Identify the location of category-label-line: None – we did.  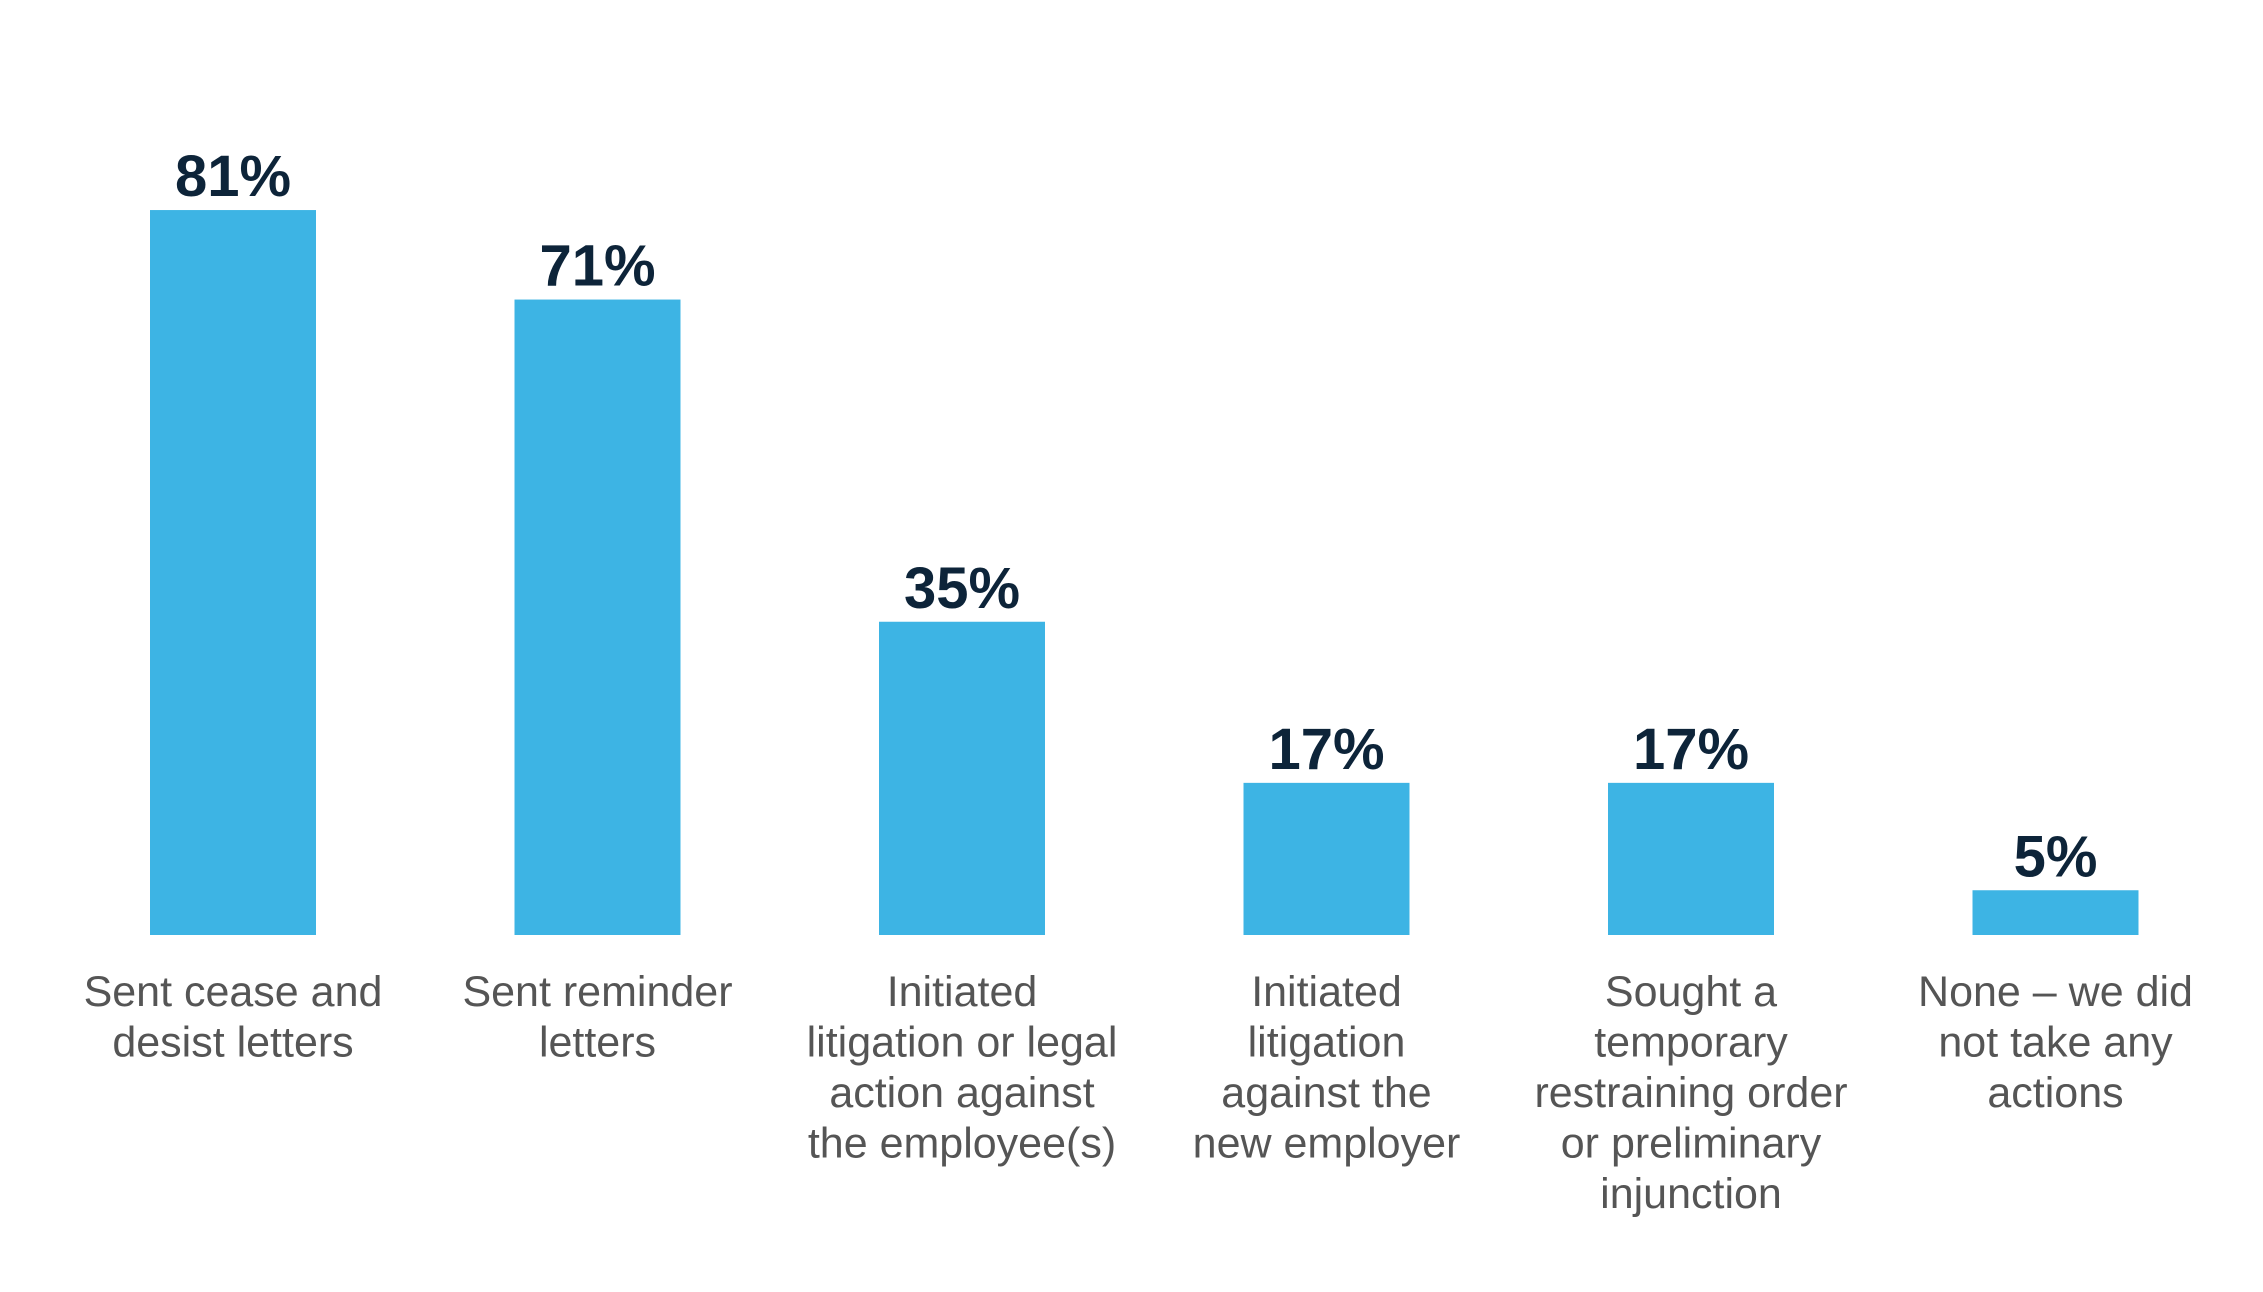
(2055, 992).